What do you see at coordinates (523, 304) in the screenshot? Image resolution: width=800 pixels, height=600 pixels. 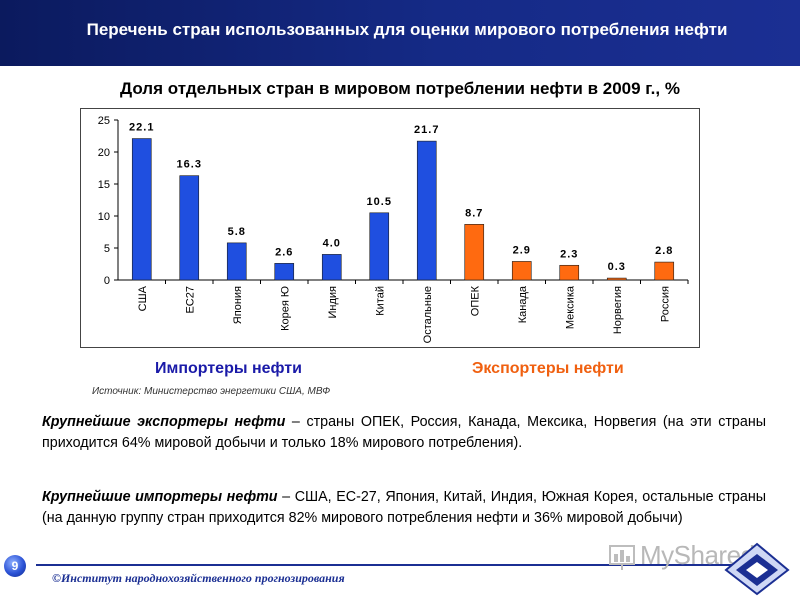 I see `x-tick-label-8: Канада` at bounding box center [523, 304].